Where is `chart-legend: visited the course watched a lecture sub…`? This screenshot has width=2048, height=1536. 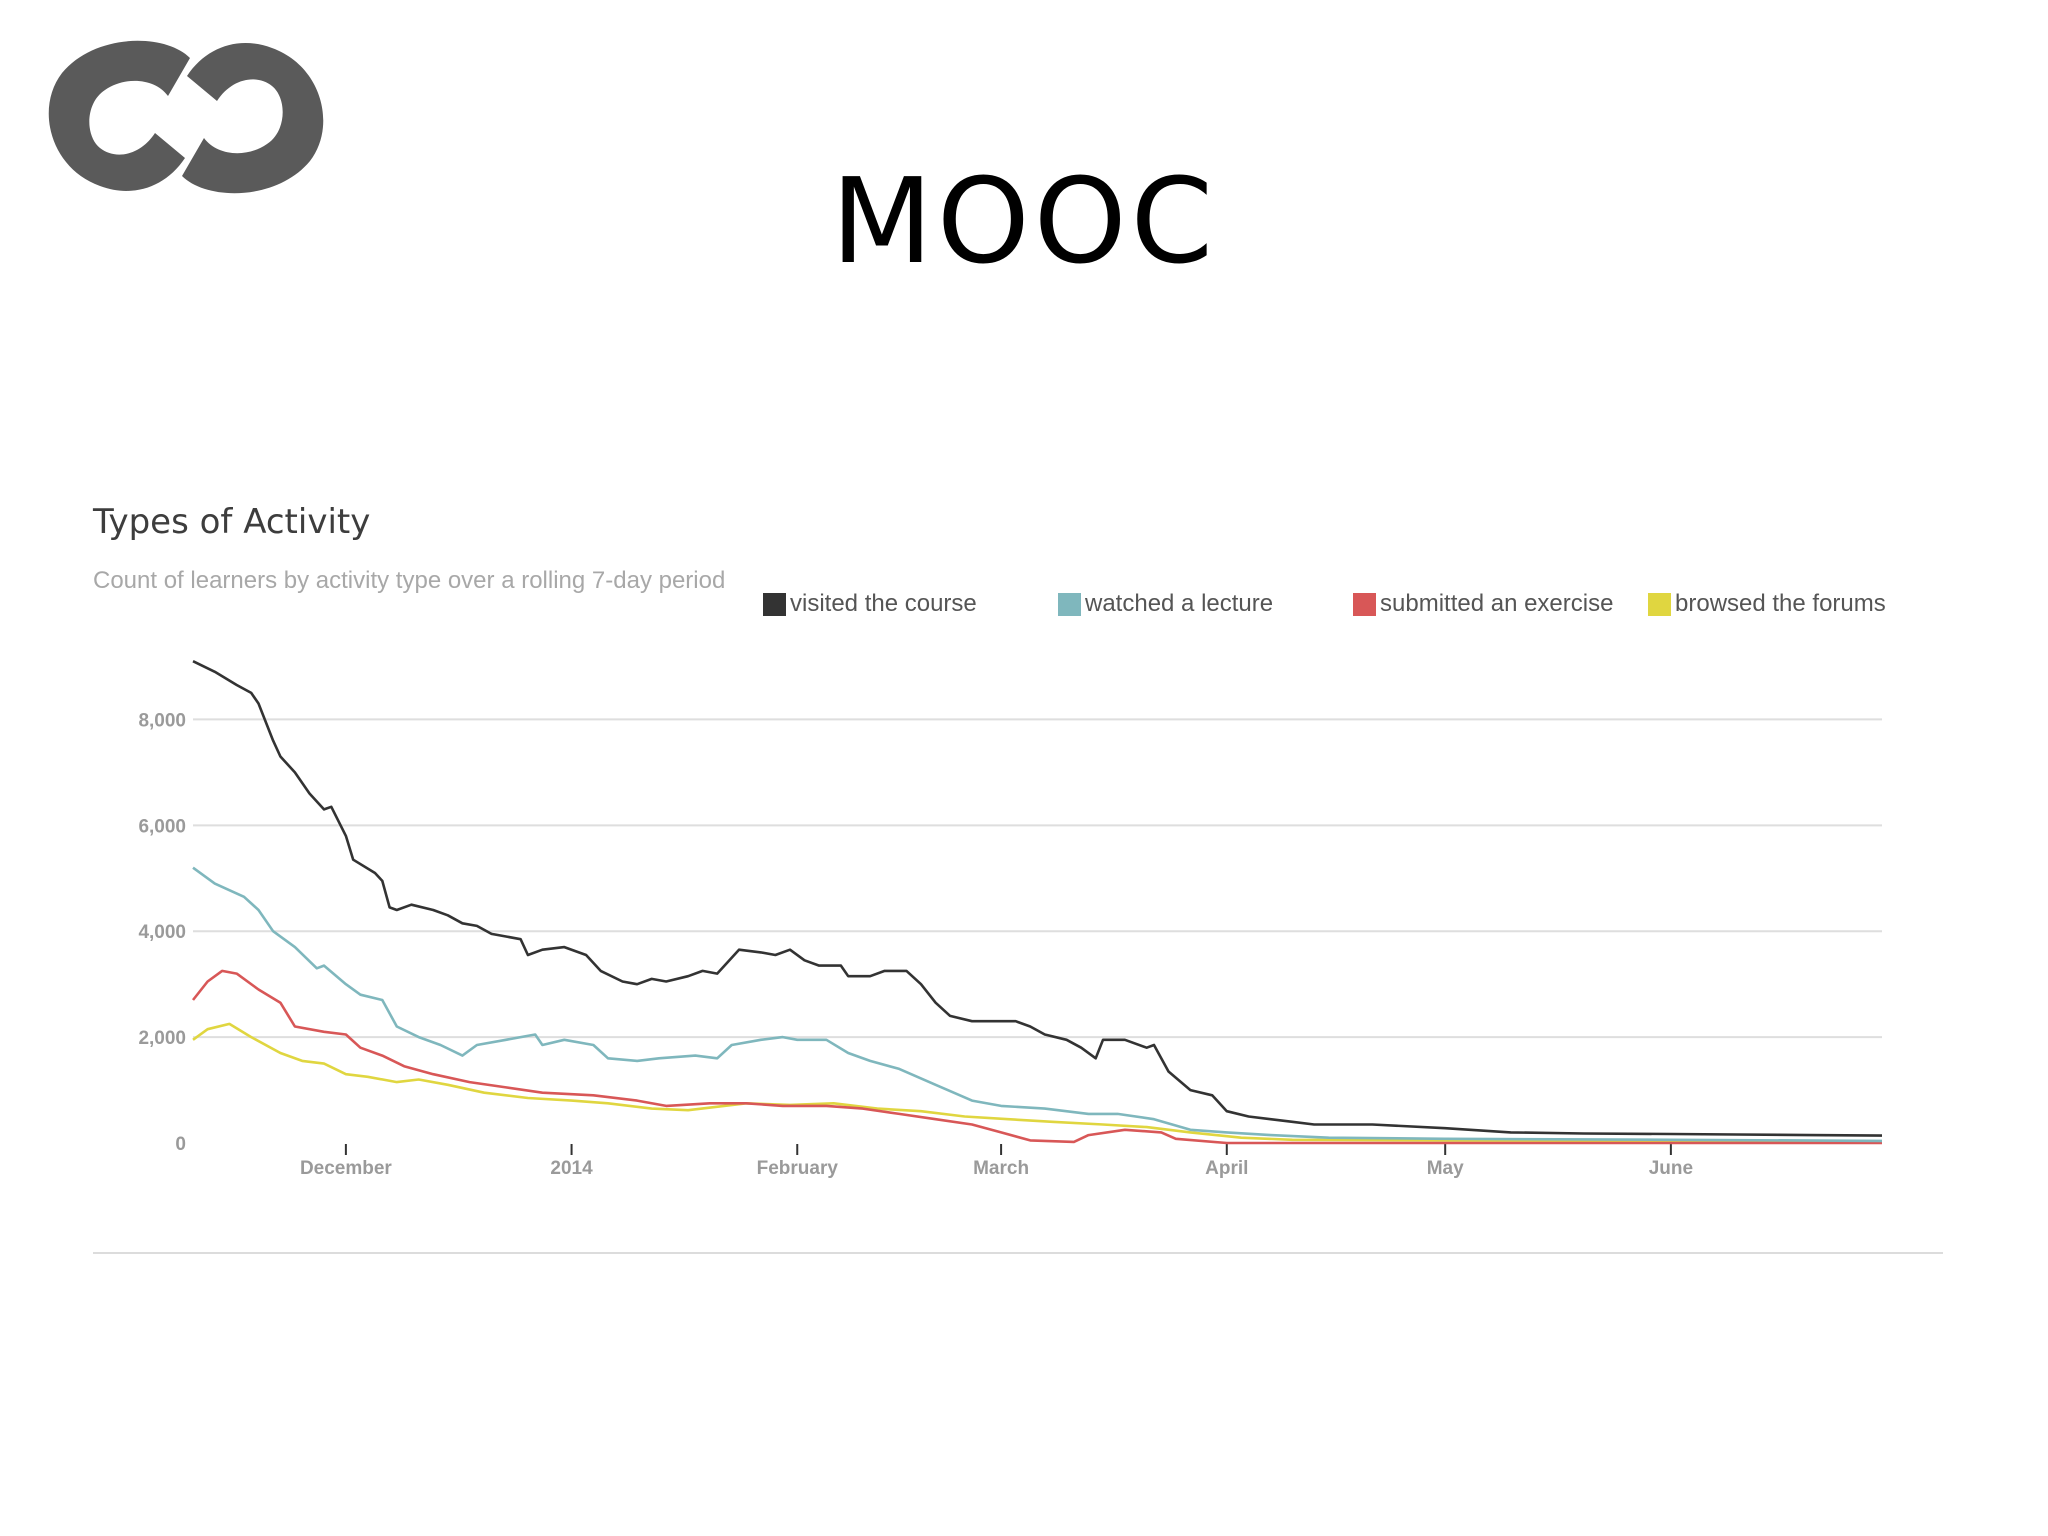
chart-legend: visited the course watched a lecture sub… is located at coordinates (1024, 606).